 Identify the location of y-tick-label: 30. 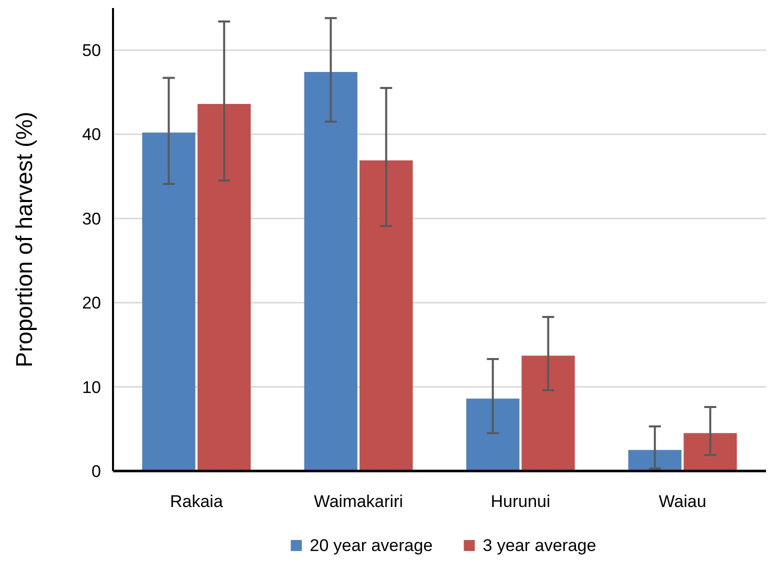
(91, 218).